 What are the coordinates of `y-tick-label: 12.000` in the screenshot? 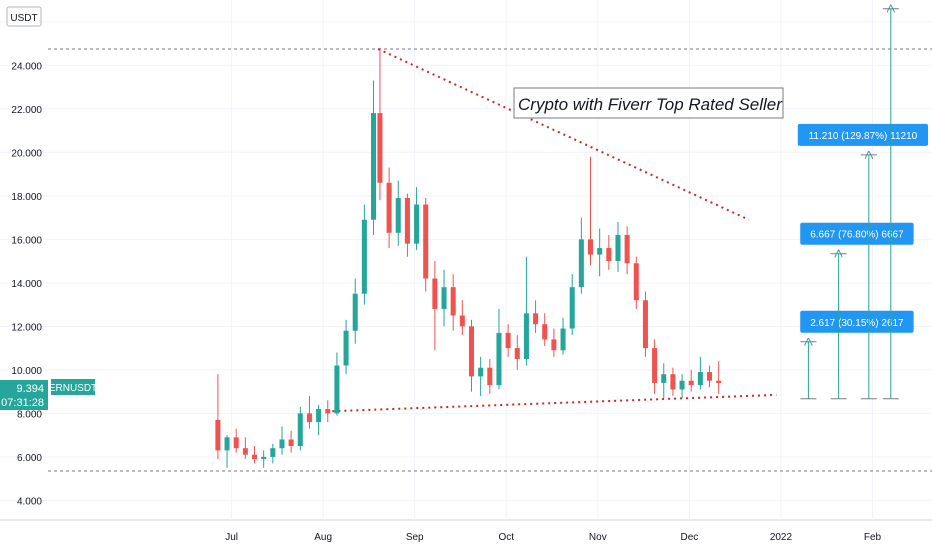 It's located at (26, 327).